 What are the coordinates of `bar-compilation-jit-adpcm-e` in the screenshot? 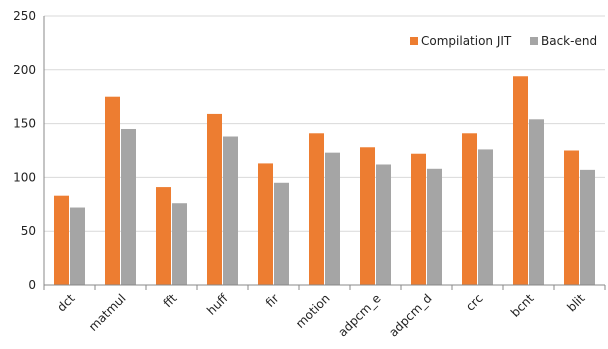 It's located at (367, 216).